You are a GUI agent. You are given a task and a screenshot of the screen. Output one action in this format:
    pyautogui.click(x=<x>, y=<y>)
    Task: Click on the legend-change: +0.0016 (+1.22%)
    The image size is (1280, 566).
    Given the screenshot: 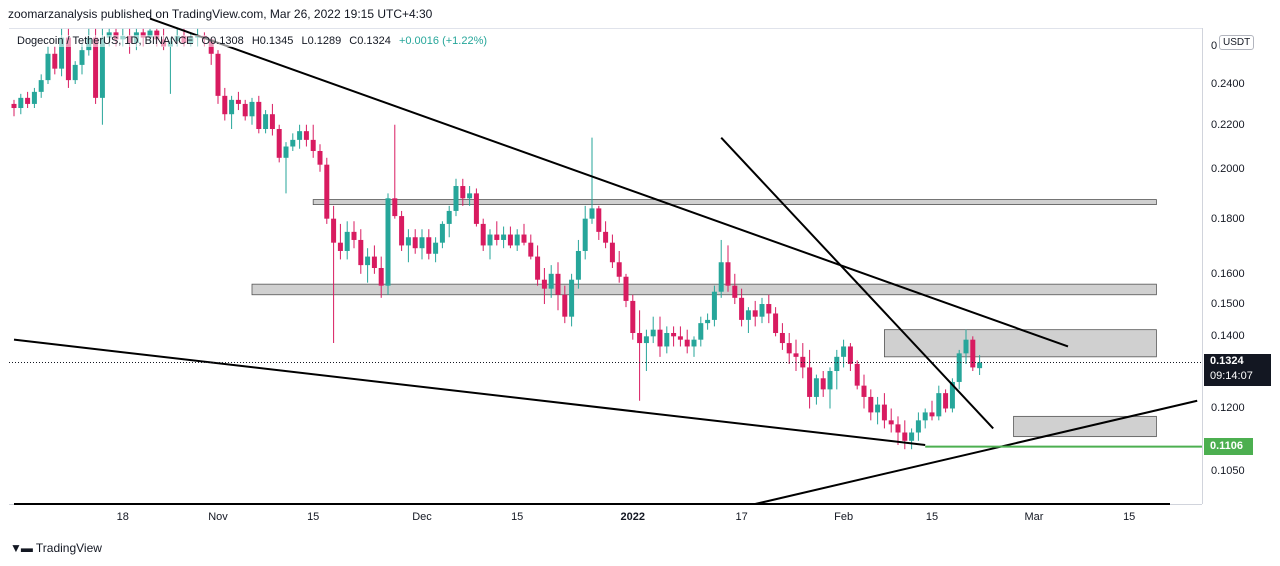 What is the action you would take?
    pyautogui.click(x=443, y=41)
    